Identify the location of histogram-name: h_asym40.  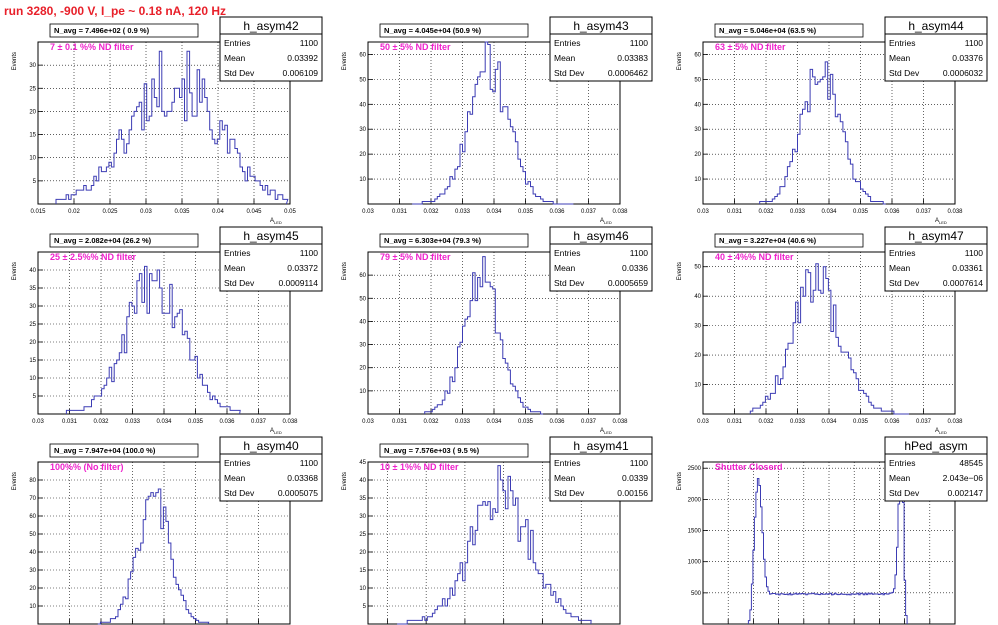
(271, 446).